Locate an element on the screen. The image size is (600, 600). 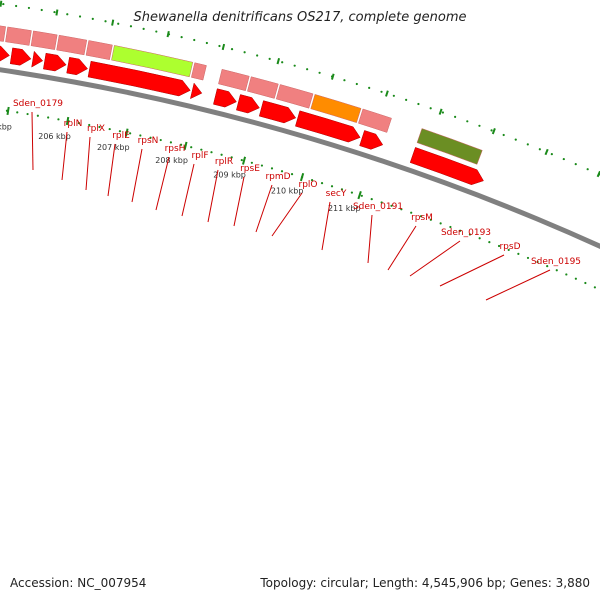
gene-label-rplf: rplF is located at coordinates (199, 156).